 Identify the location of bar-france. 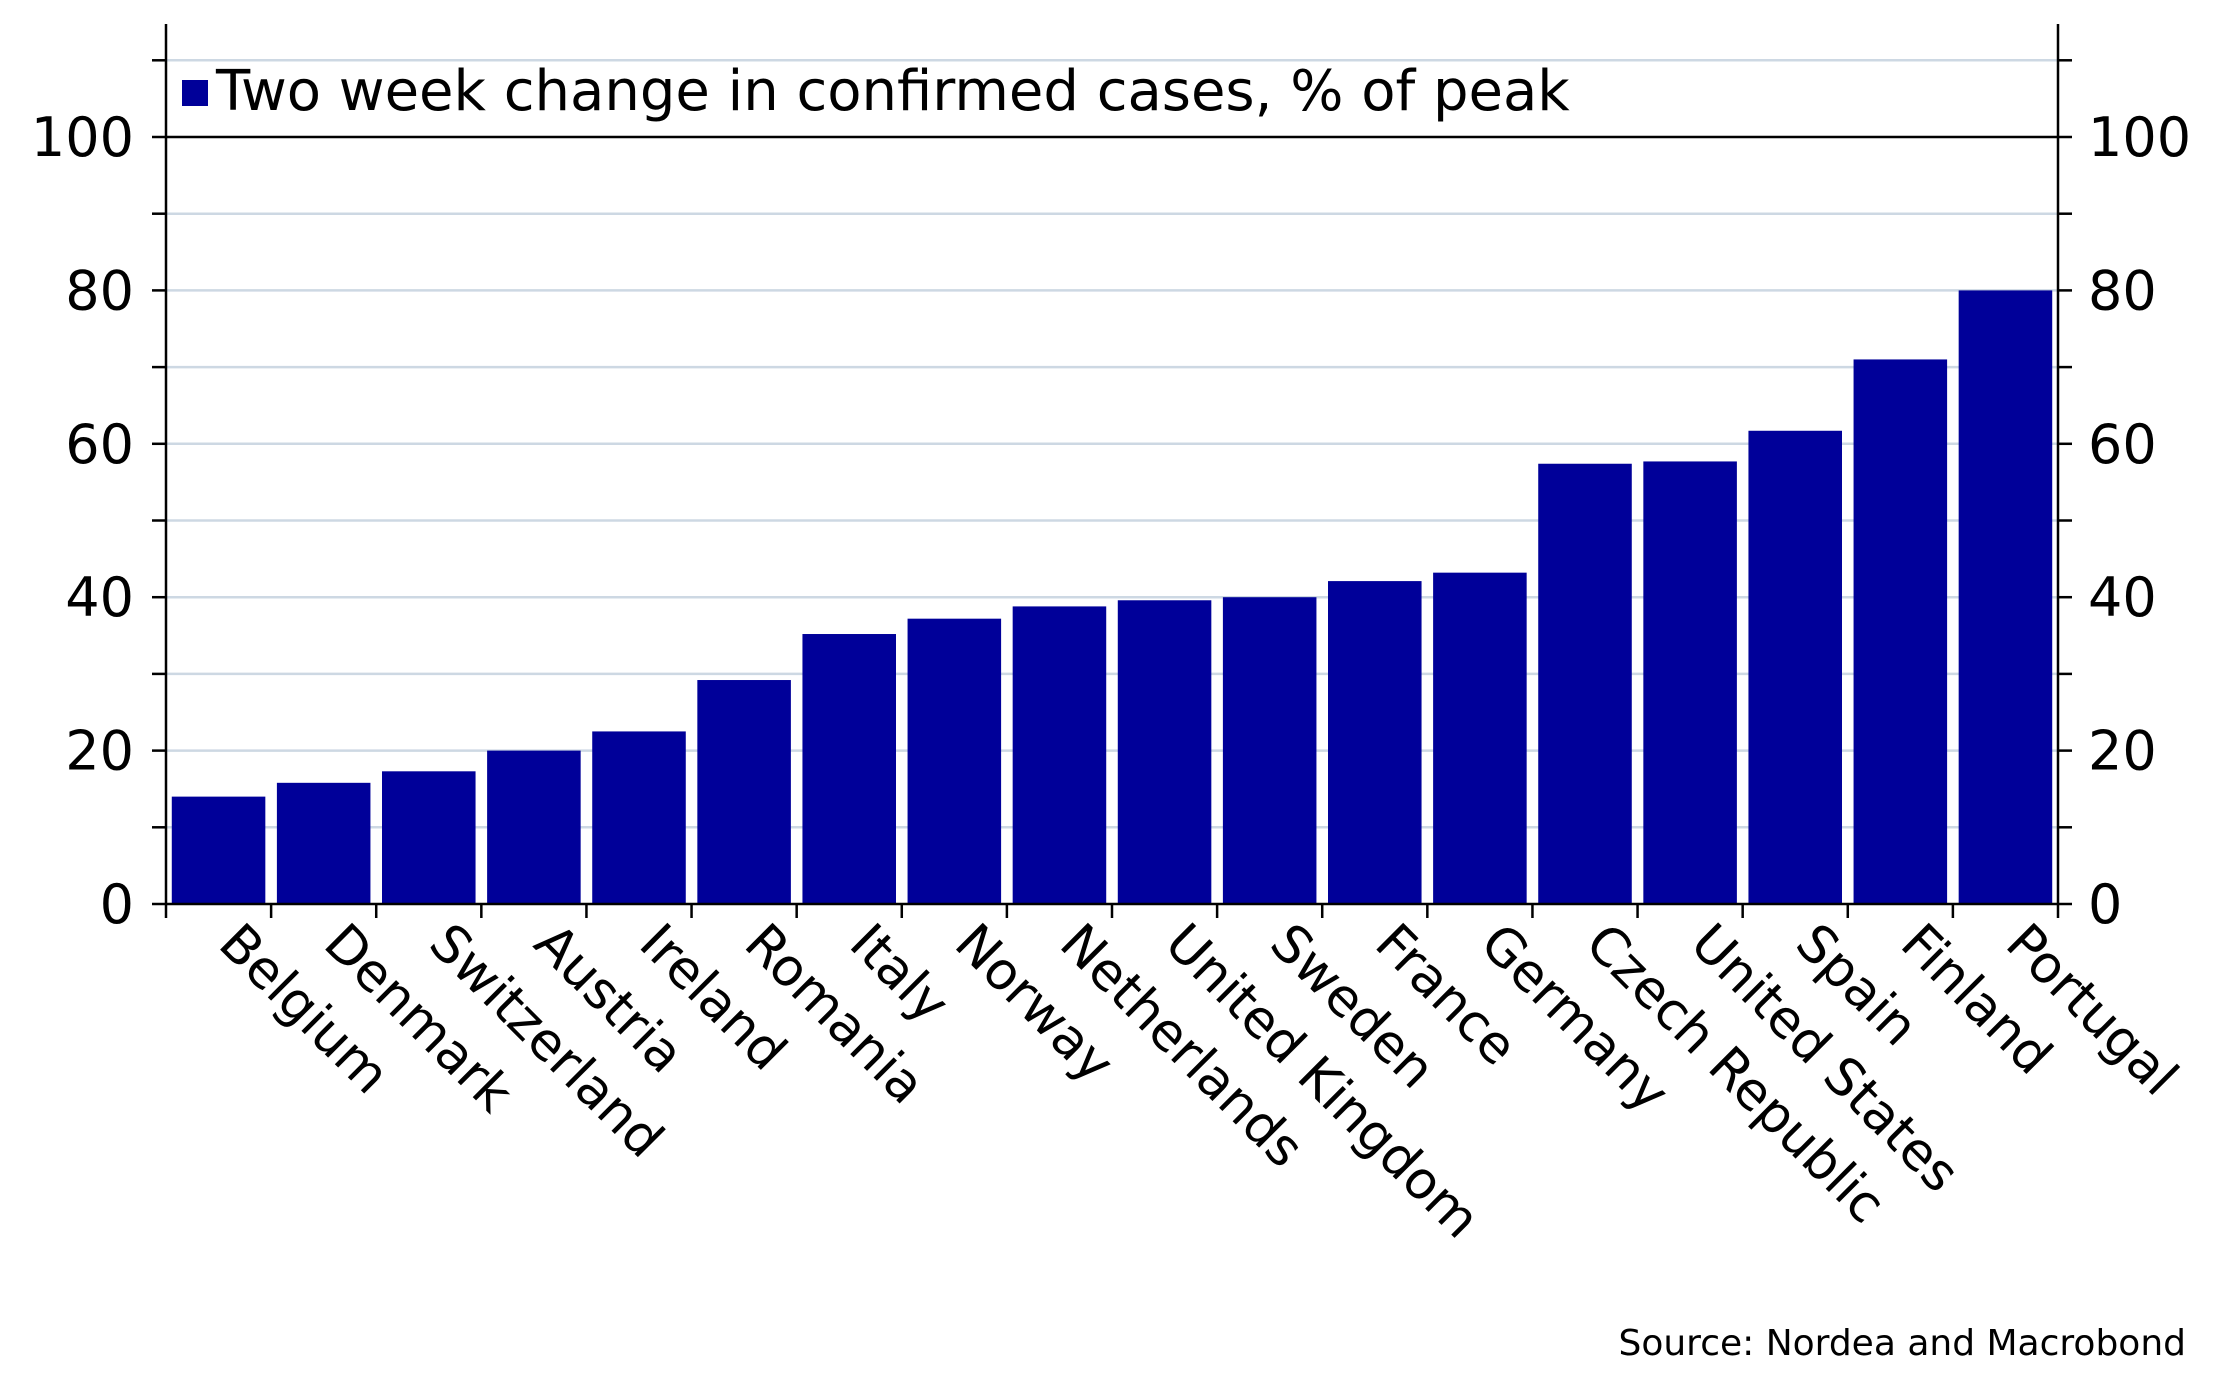
(1375, 742).